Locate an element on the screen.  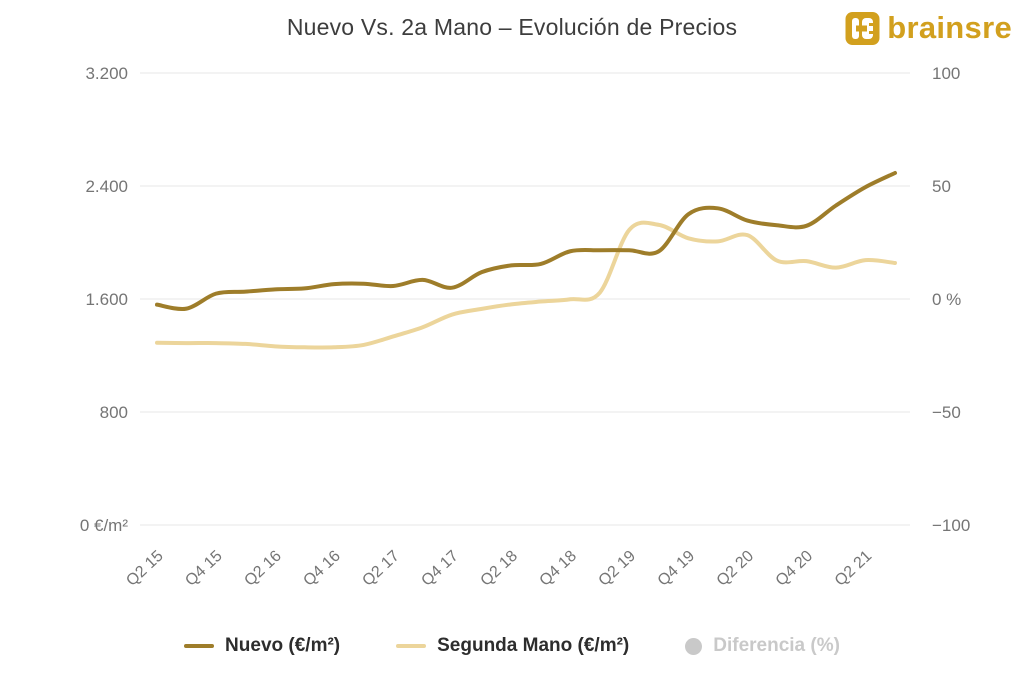
legend-item-segunda-mano: Segunda Mano (€/m²) is located at coordinates (512, 646).